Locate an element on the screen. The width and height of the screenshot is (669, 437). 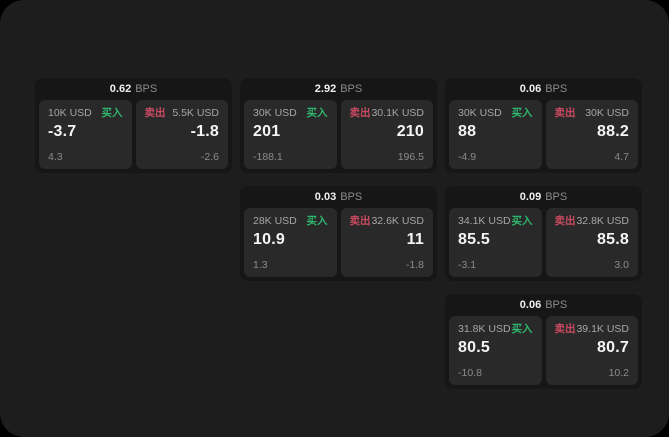
buy-panel-top: 34.1K USD 买入 is located at coordinates (495, 221).